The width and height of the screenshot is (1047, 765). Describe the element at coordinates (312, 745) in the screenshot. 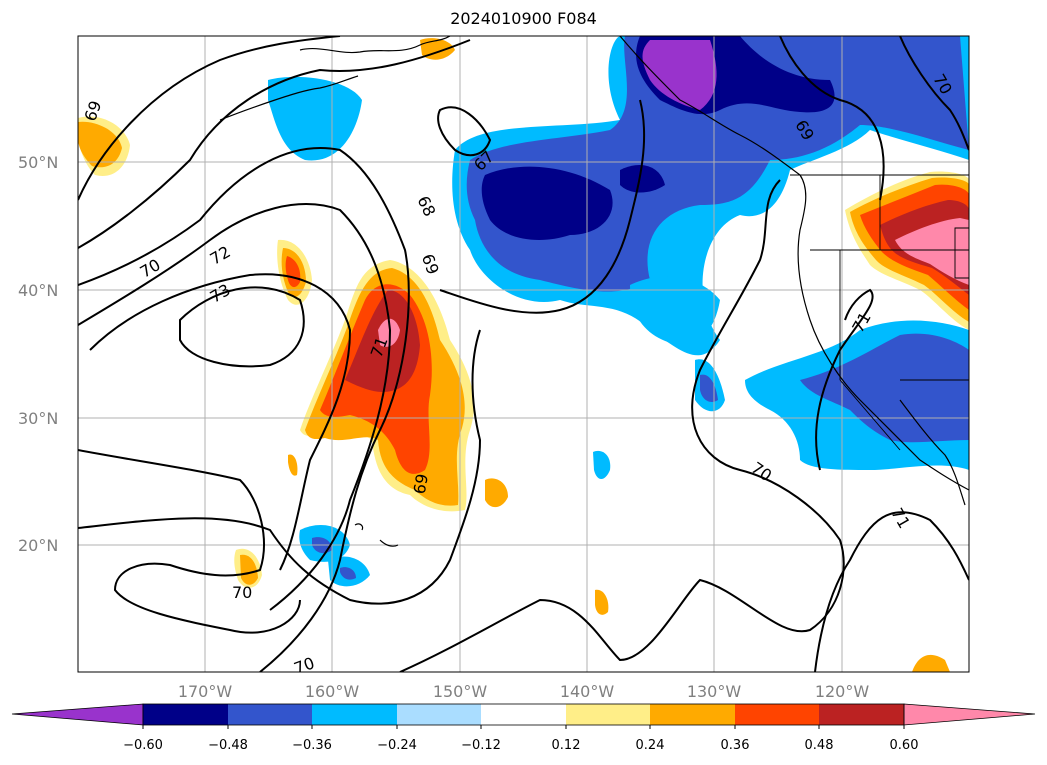

I see `colorbar-tick-label: −0.36` at that location.